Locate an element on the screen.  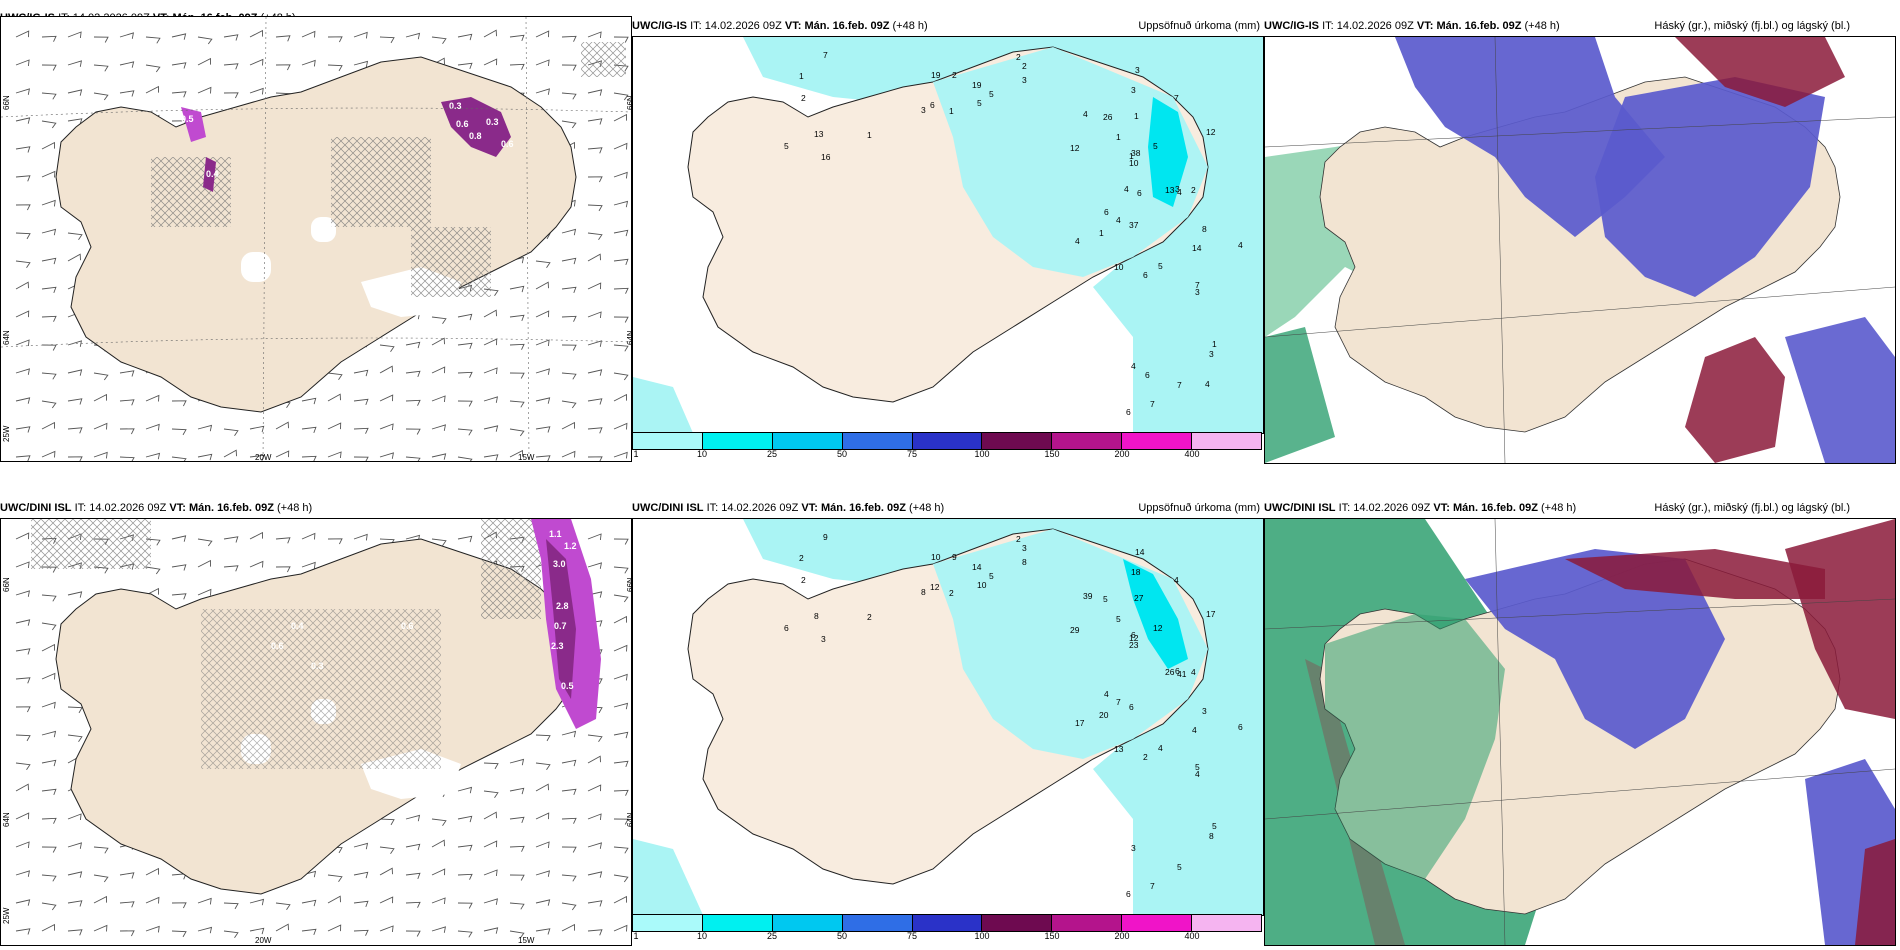
precip-value-label: 12 is located at coordinates (935, 587).